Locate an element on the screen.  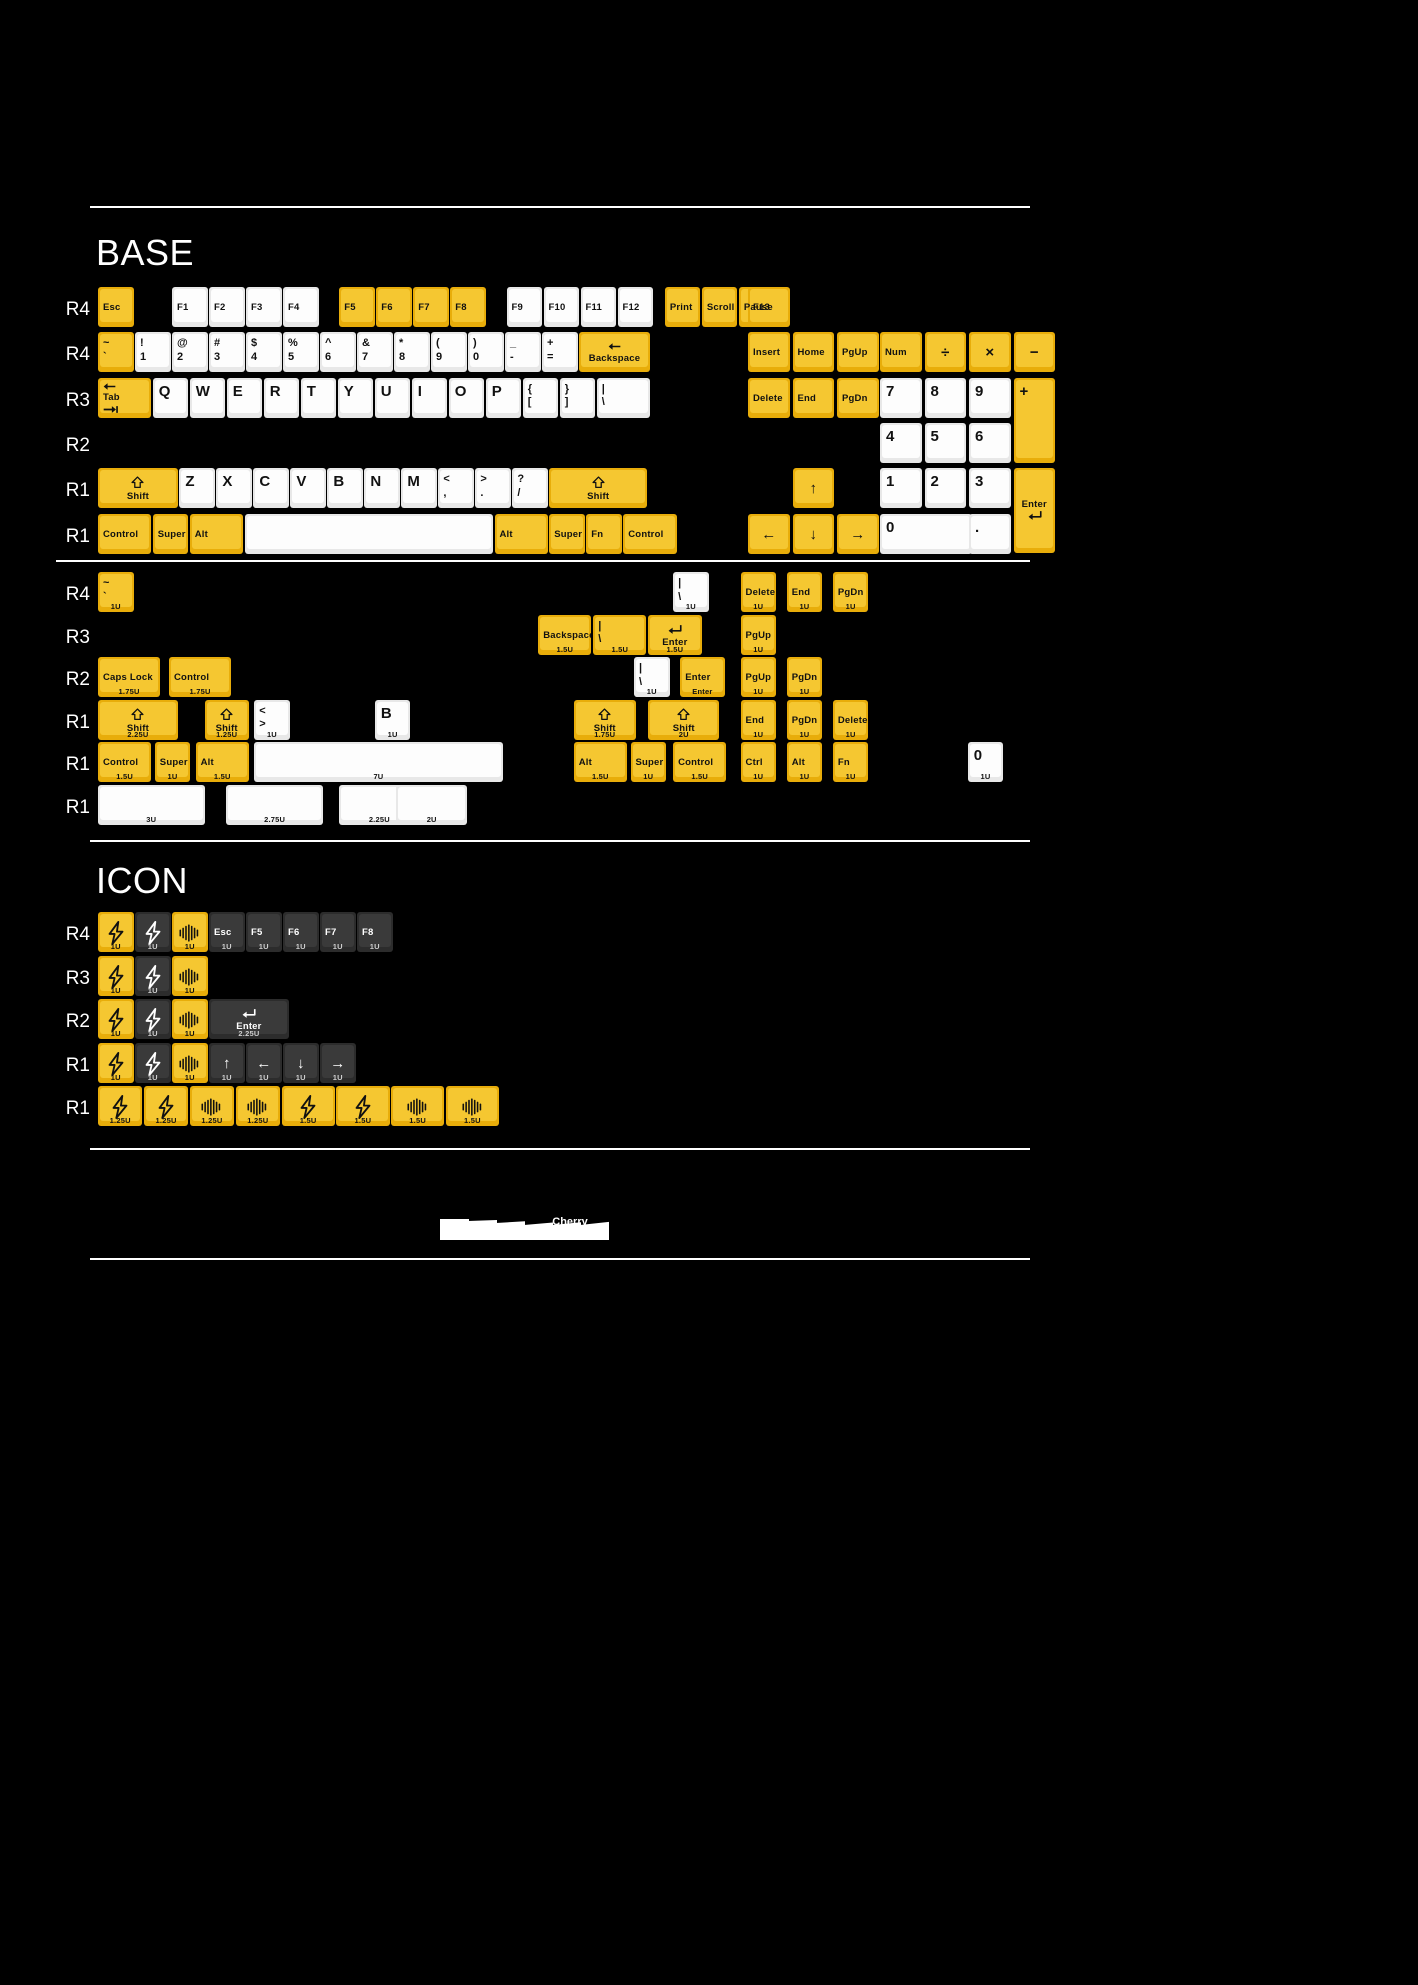
keycap-p: P is located at coordinates (503, 397).